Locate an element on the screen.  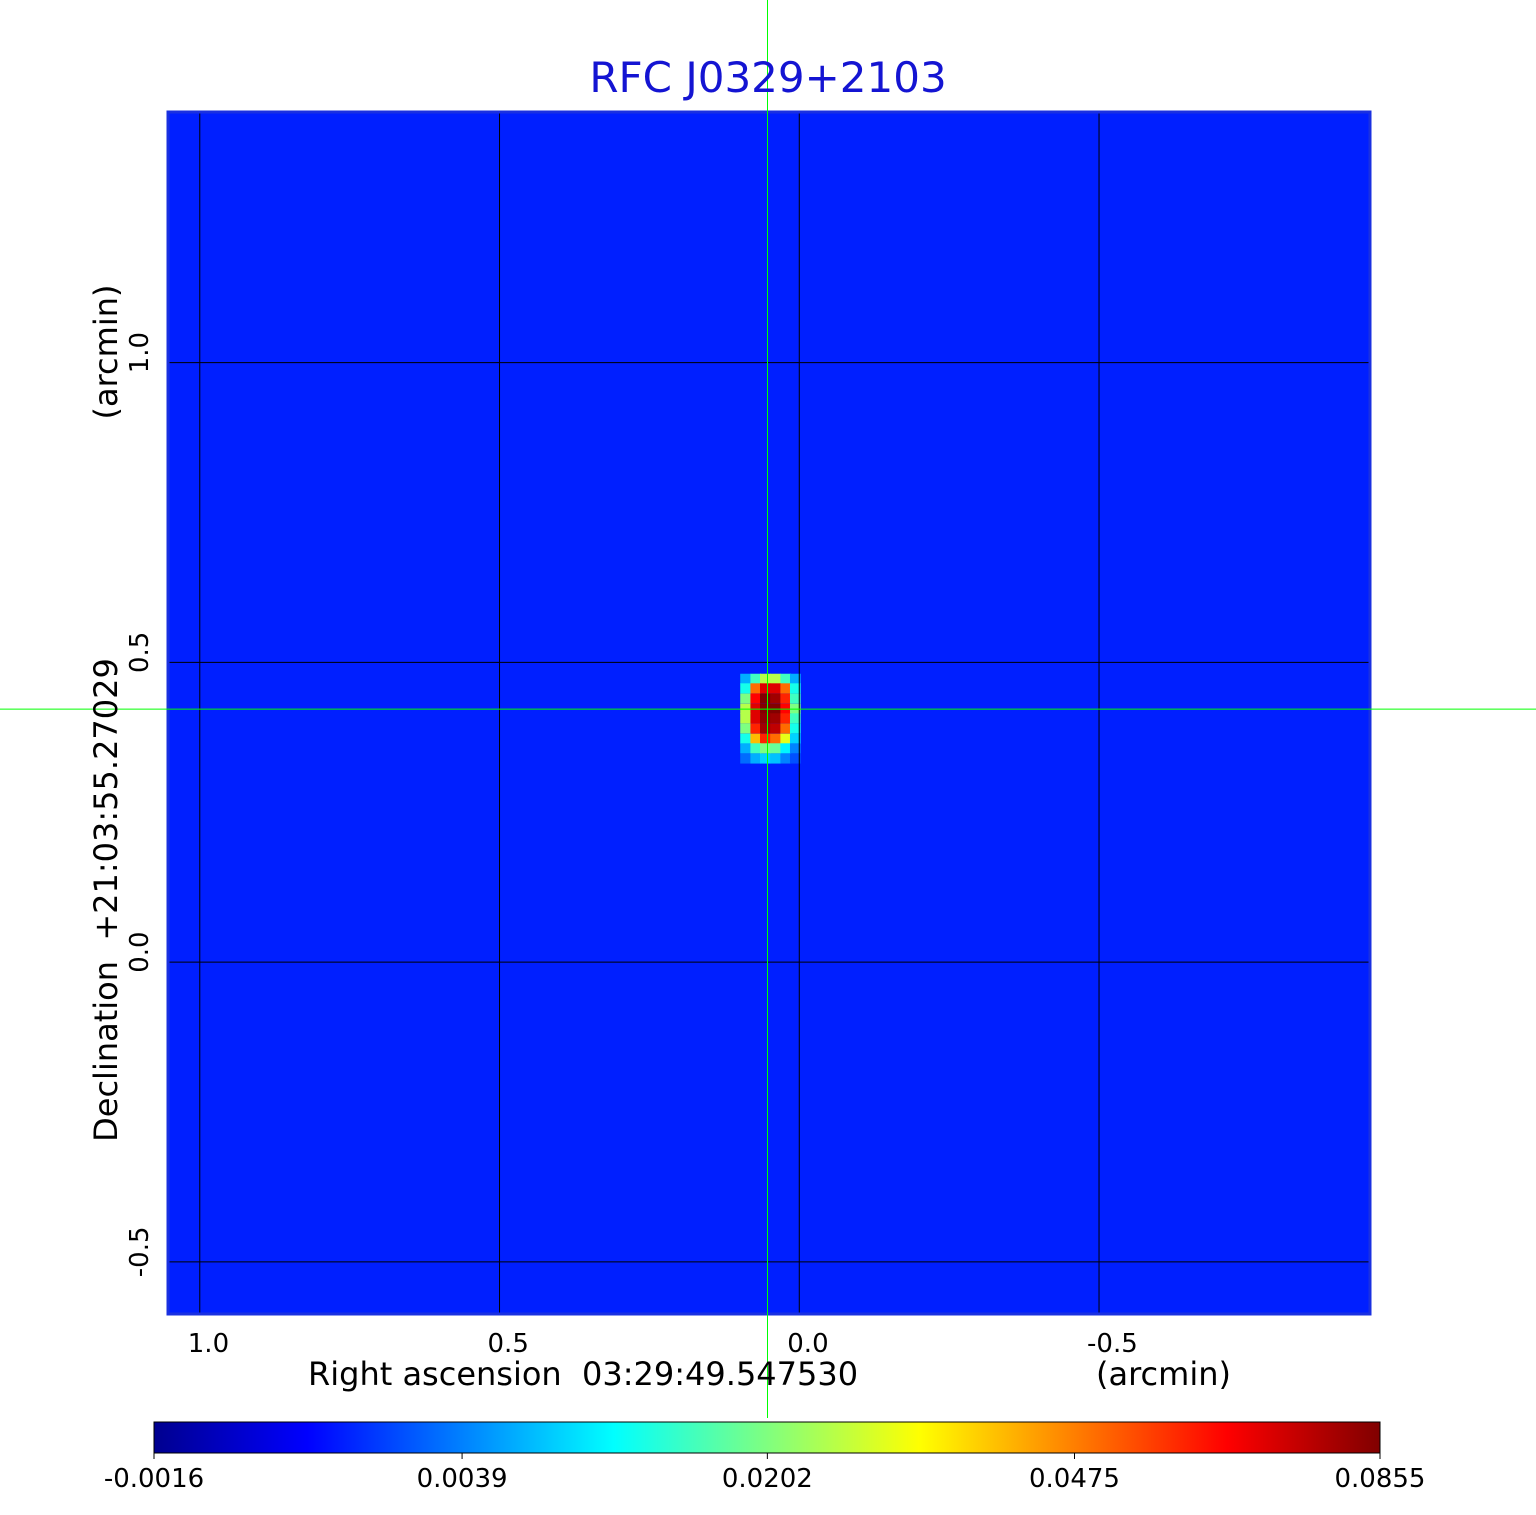
x-tick-label: 0.5 is located at coordinates (508, 1344).